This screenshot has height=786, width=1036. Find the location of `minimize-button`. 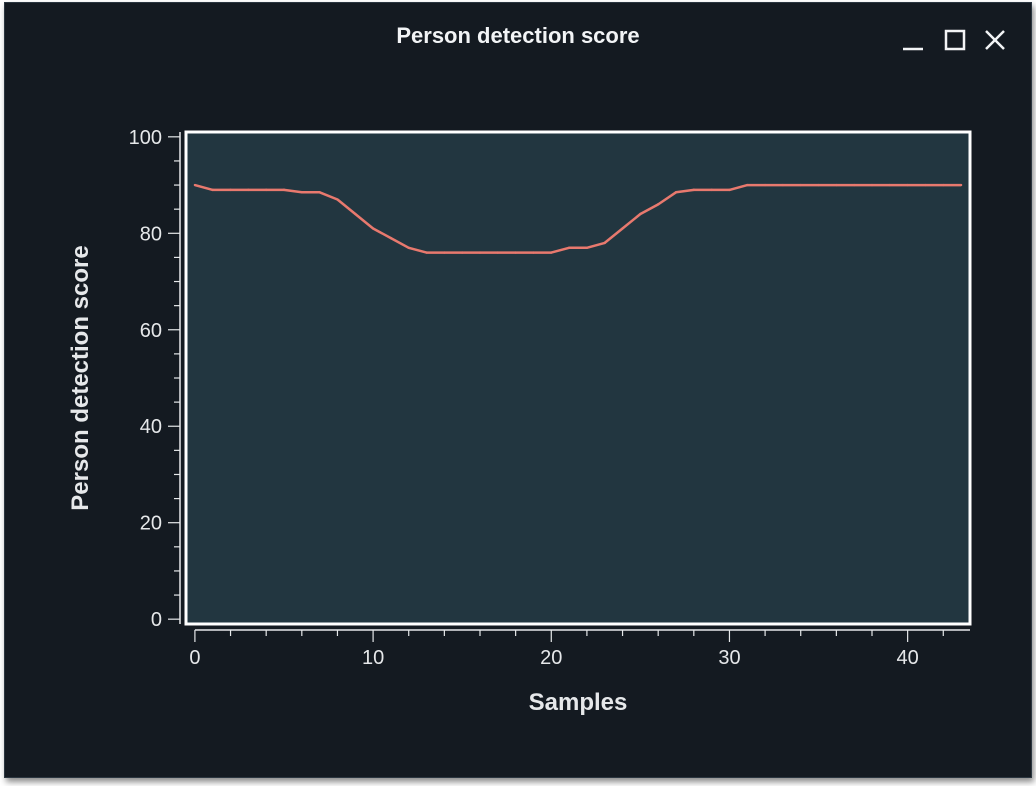

minimize-button is located at coordinates (913, 41).